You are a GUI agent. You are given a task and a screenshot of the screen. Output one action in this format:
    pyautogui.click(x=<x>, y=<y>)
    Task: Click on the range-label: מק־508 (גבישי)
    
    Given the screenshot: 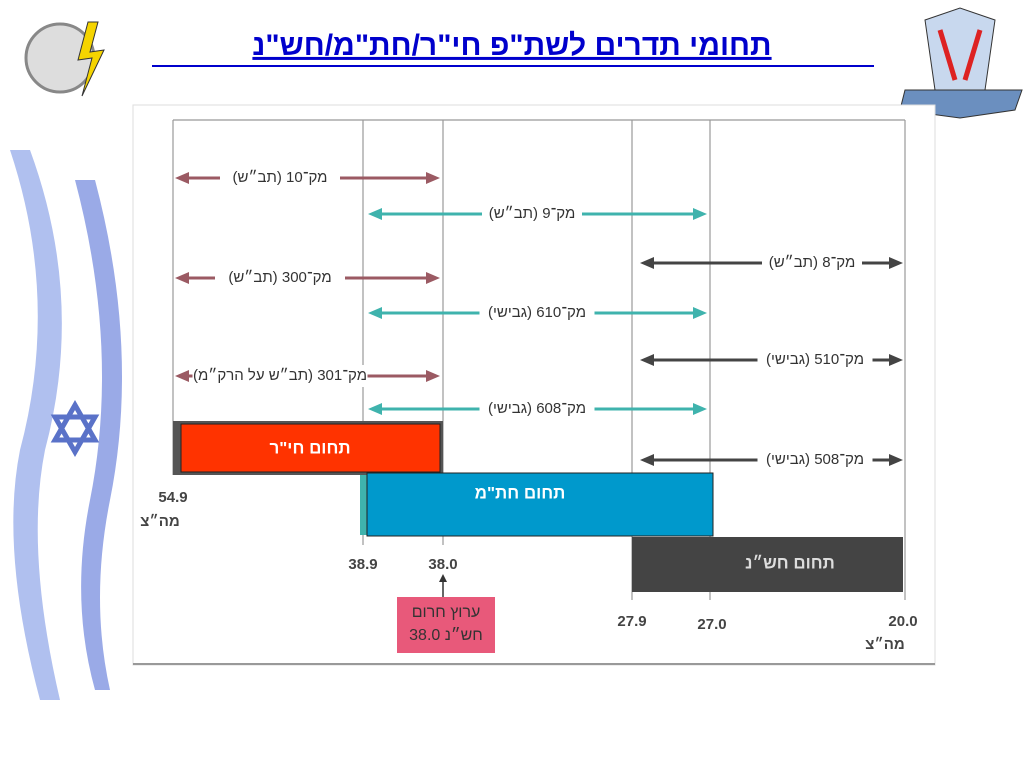 What is the action you would take?
    pyautogui.click(x=815, y=459)
    